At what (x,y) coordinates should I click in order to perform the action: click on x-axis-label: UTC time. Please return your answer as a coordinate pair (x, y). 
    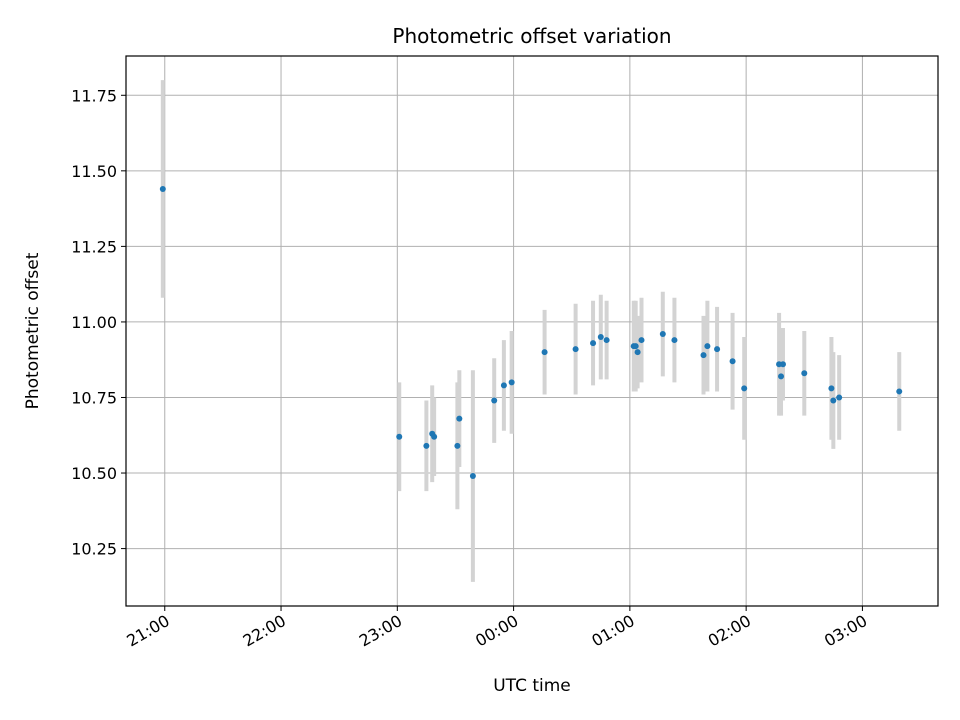
    Looking at the image, I should click on (532, 686).